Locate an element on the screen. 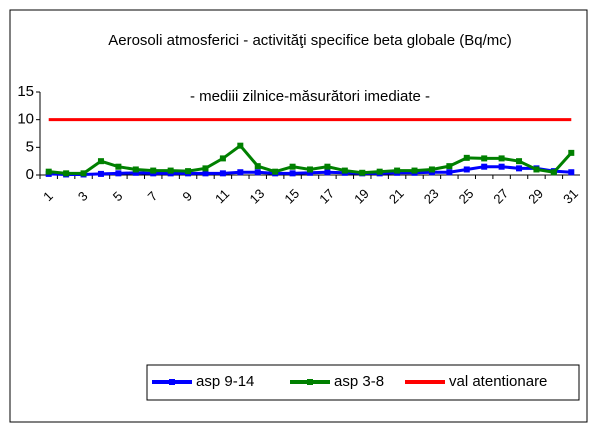 The image size is (597, 432). legend-box is located at coordinates (363, 382).